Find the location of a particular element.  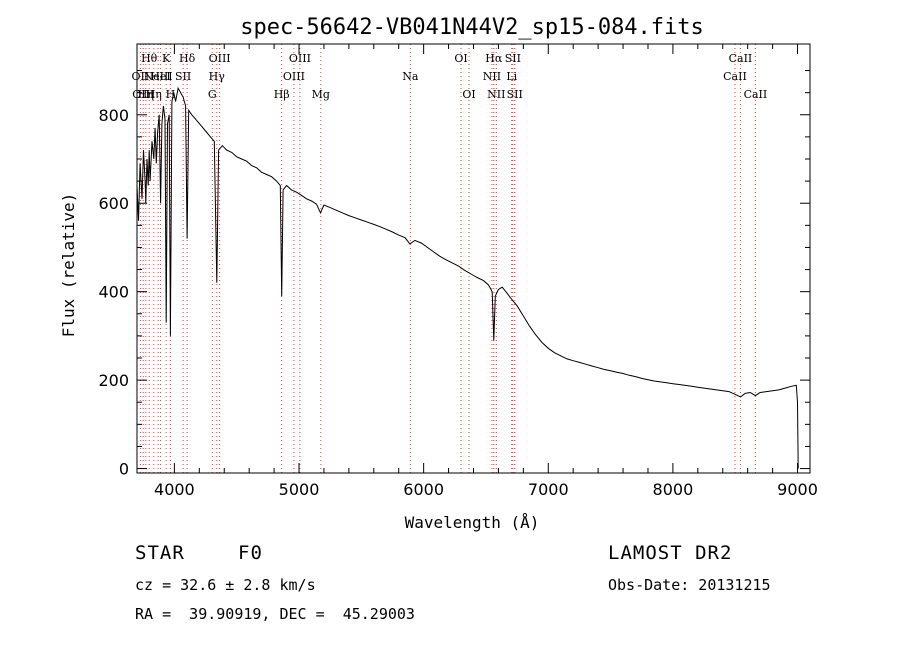

x-tick-label: 6000 is located at coordinates (423, 489).